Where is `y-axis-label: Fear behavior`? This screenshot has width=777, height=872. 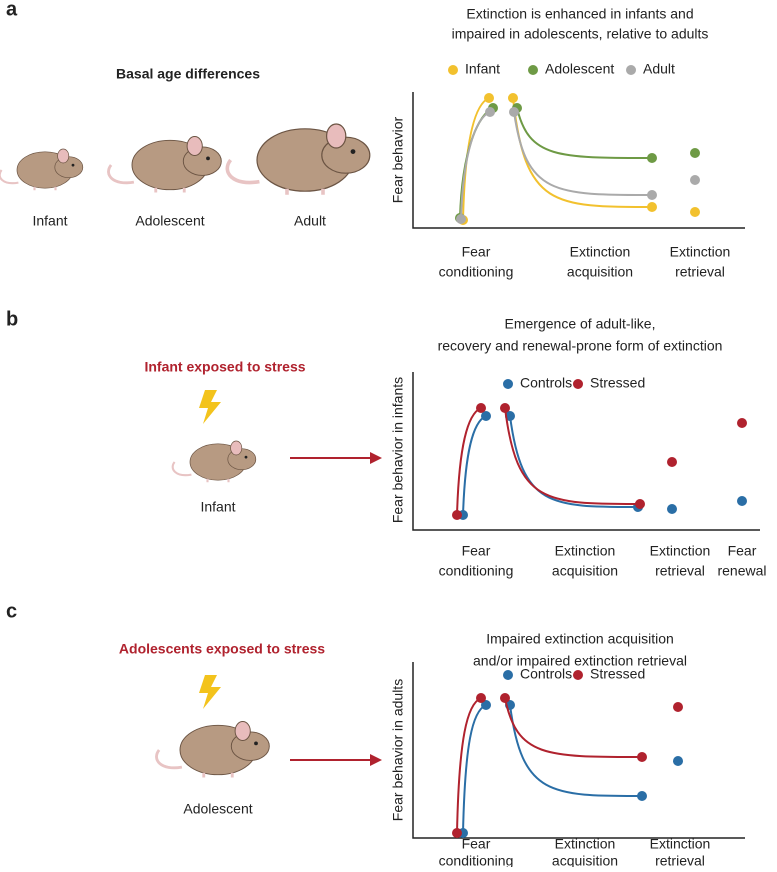
y-axis-label: Fear behavior is located at coordinates (398, 159).